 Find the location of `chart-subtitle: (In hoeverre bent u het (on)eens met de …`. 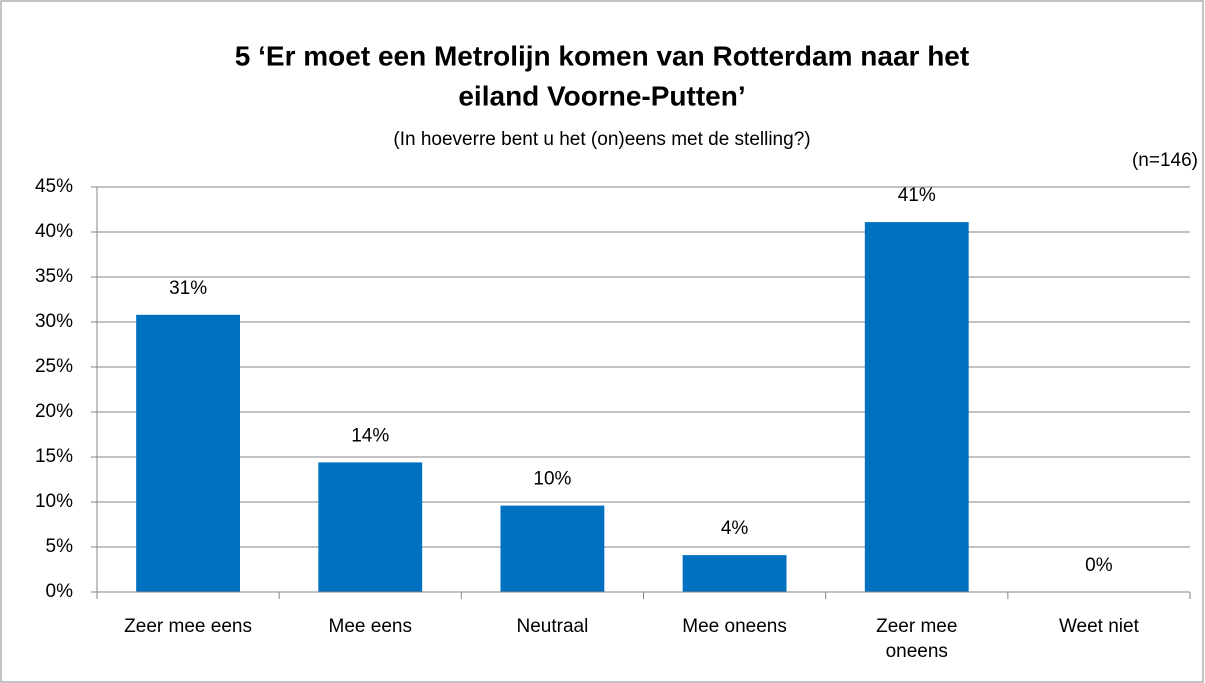

chart-subtitle: (In hoeverre bent u het (on)eens met de … is located at coordinates (601, 139).